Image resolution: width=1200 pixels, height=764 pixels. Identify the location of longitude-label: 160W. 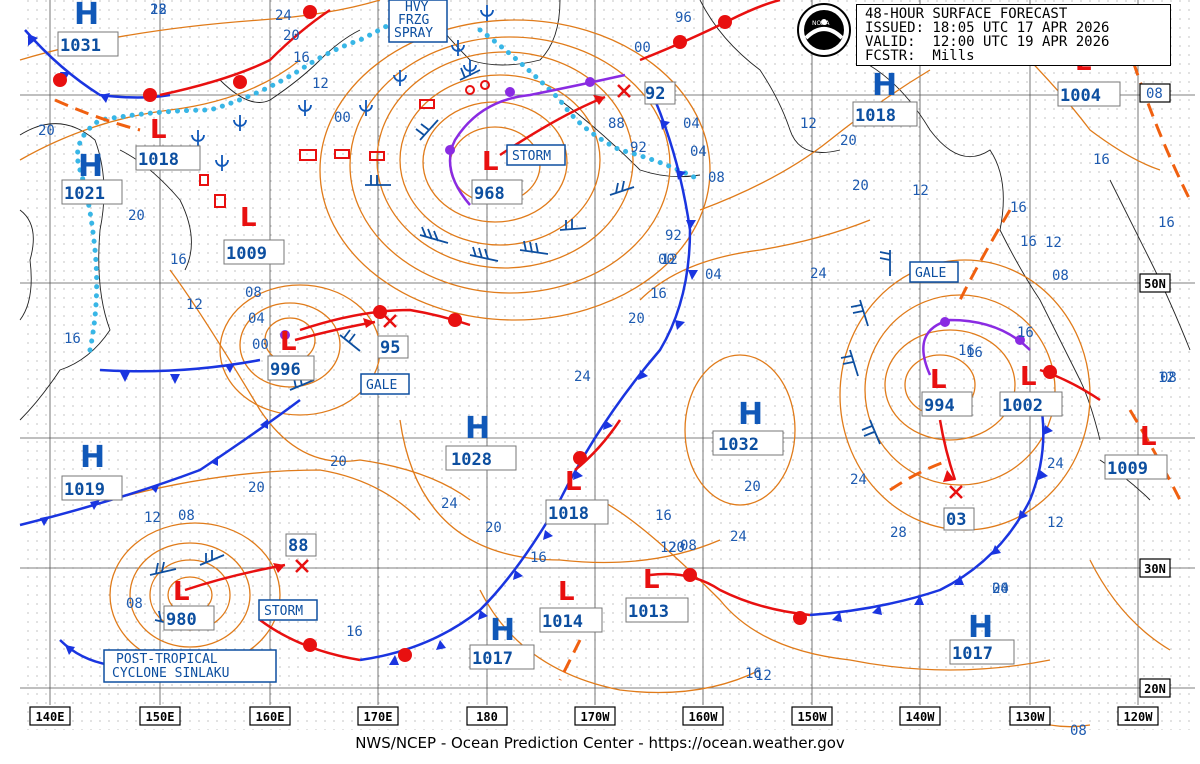
(704, 717).